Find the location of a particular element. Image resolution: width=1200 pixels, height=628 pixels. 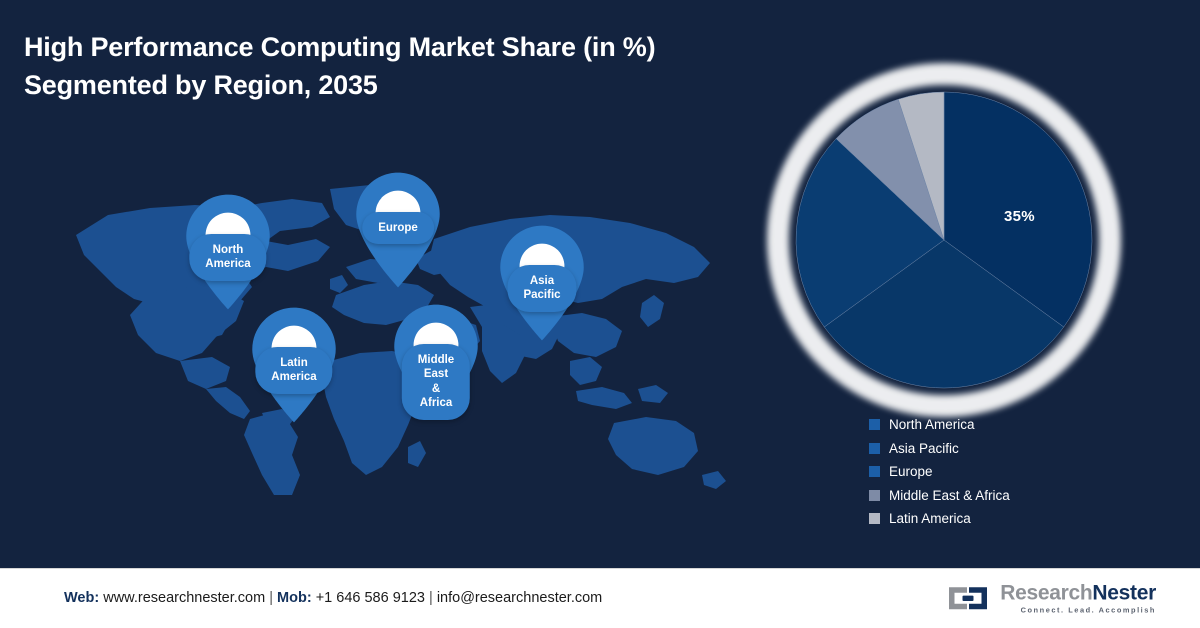

logo-name-research: Research is located at coordinates (1046, 593).